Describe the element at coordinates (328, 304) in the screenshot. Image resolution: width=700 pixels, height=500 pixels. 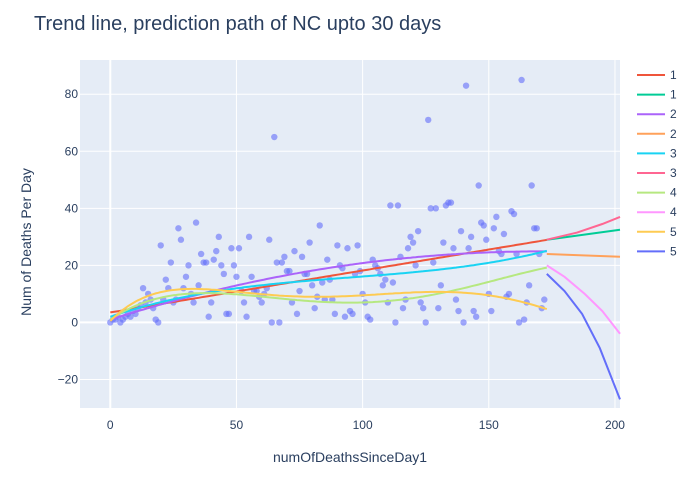
I see `trend-line-5-fit` at that location.